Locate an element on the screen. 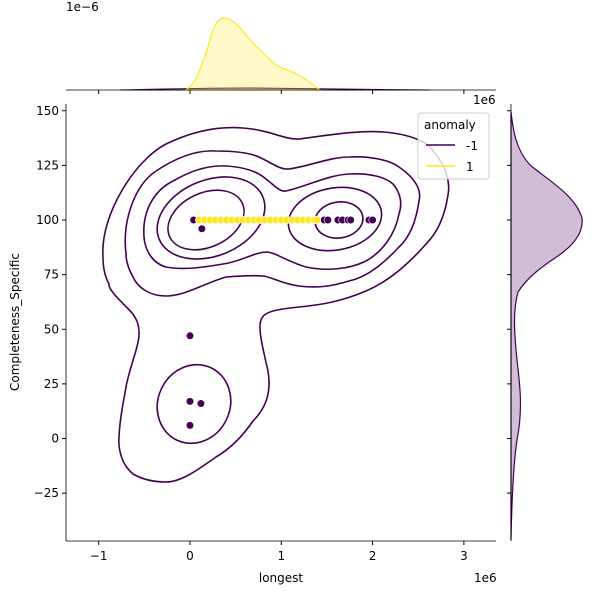  y-tick-label: 0 is located at coordinates (55, 439).